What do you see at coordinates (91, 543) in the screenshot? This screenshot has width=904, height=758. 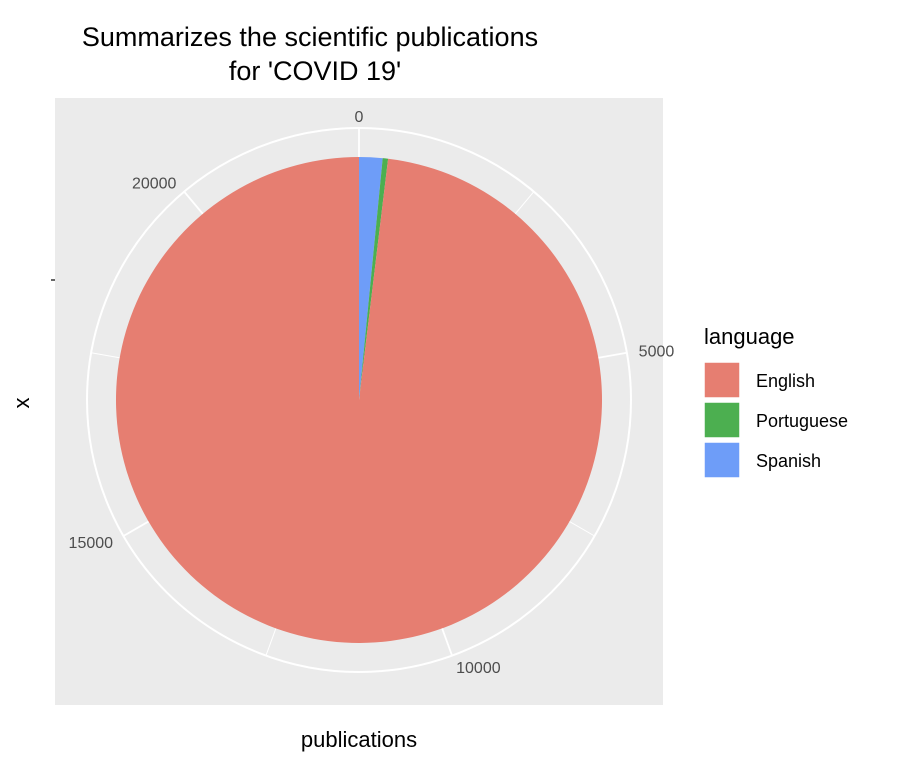 I see `tick-label: 15000` at bounding box center [91, 543].